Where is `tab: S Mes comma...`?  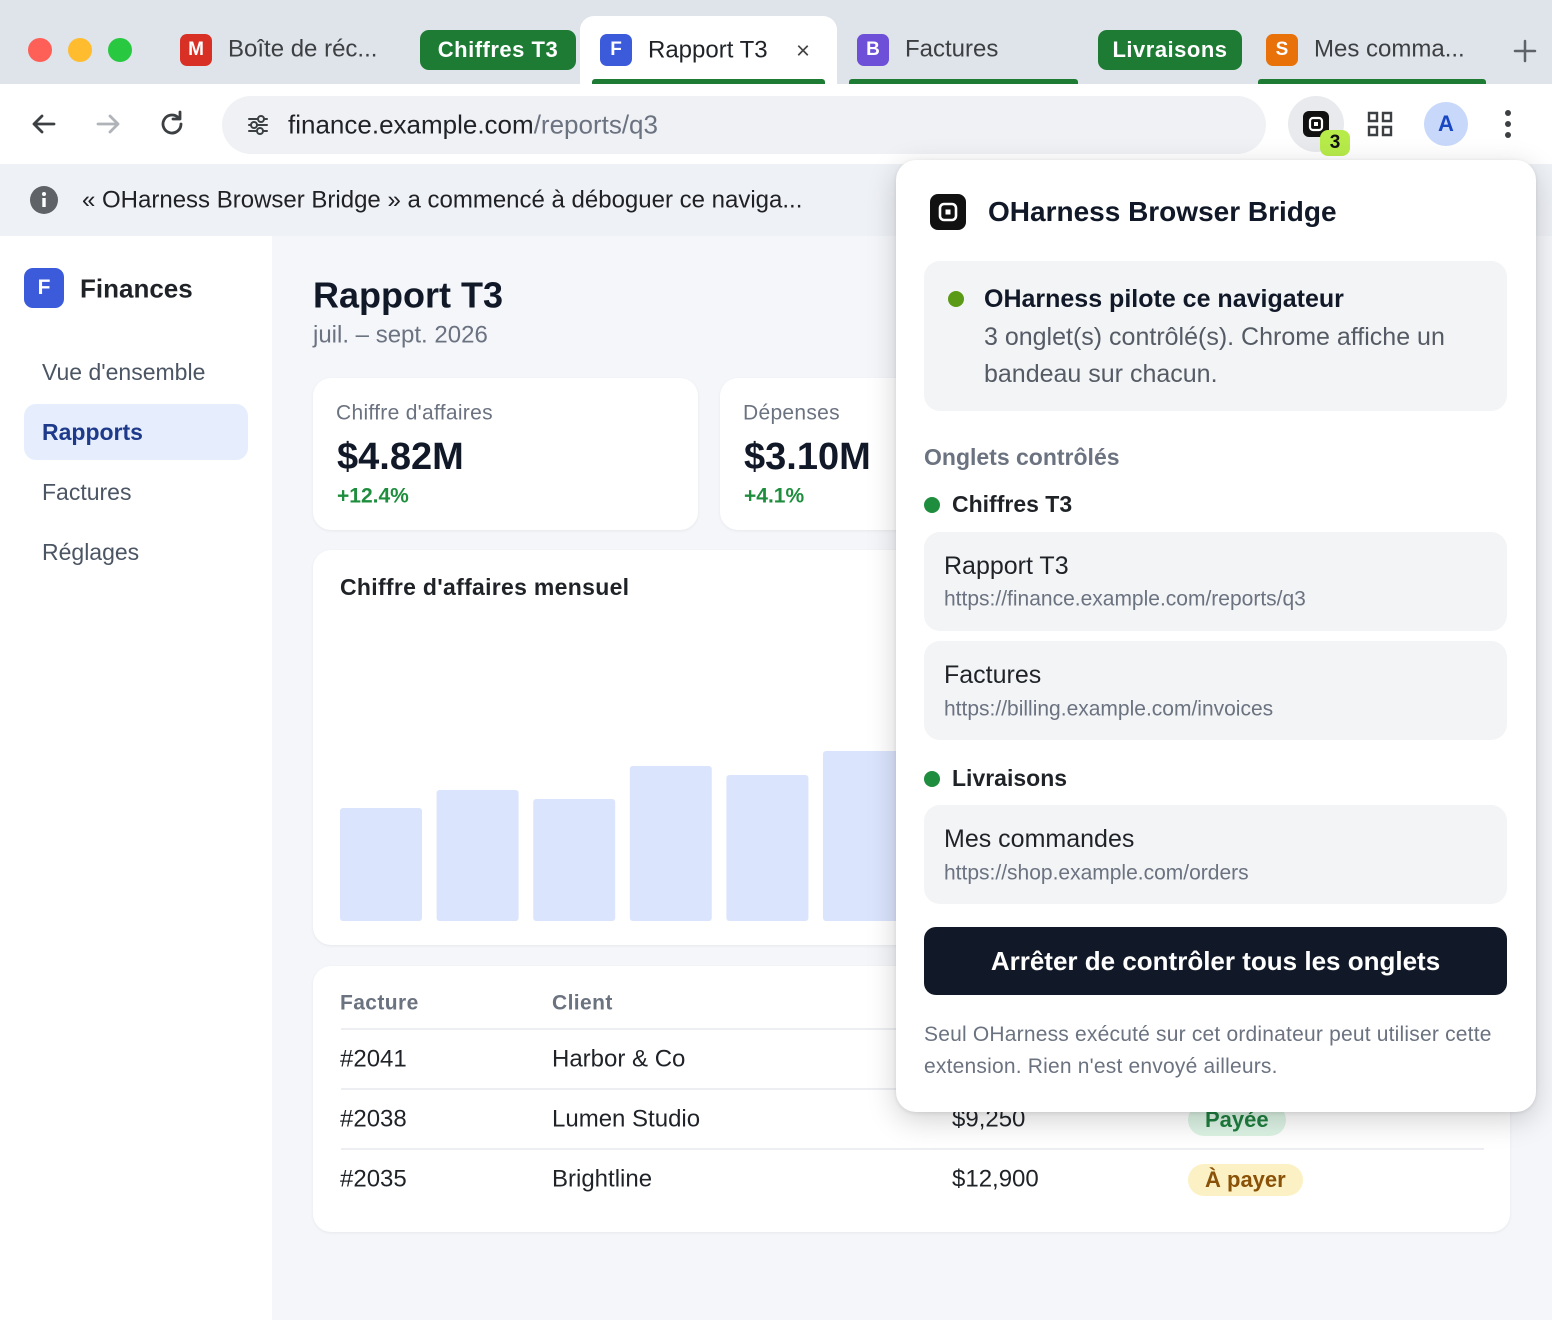 tab: S Mes comma... is located at coordinates (1372, 50).